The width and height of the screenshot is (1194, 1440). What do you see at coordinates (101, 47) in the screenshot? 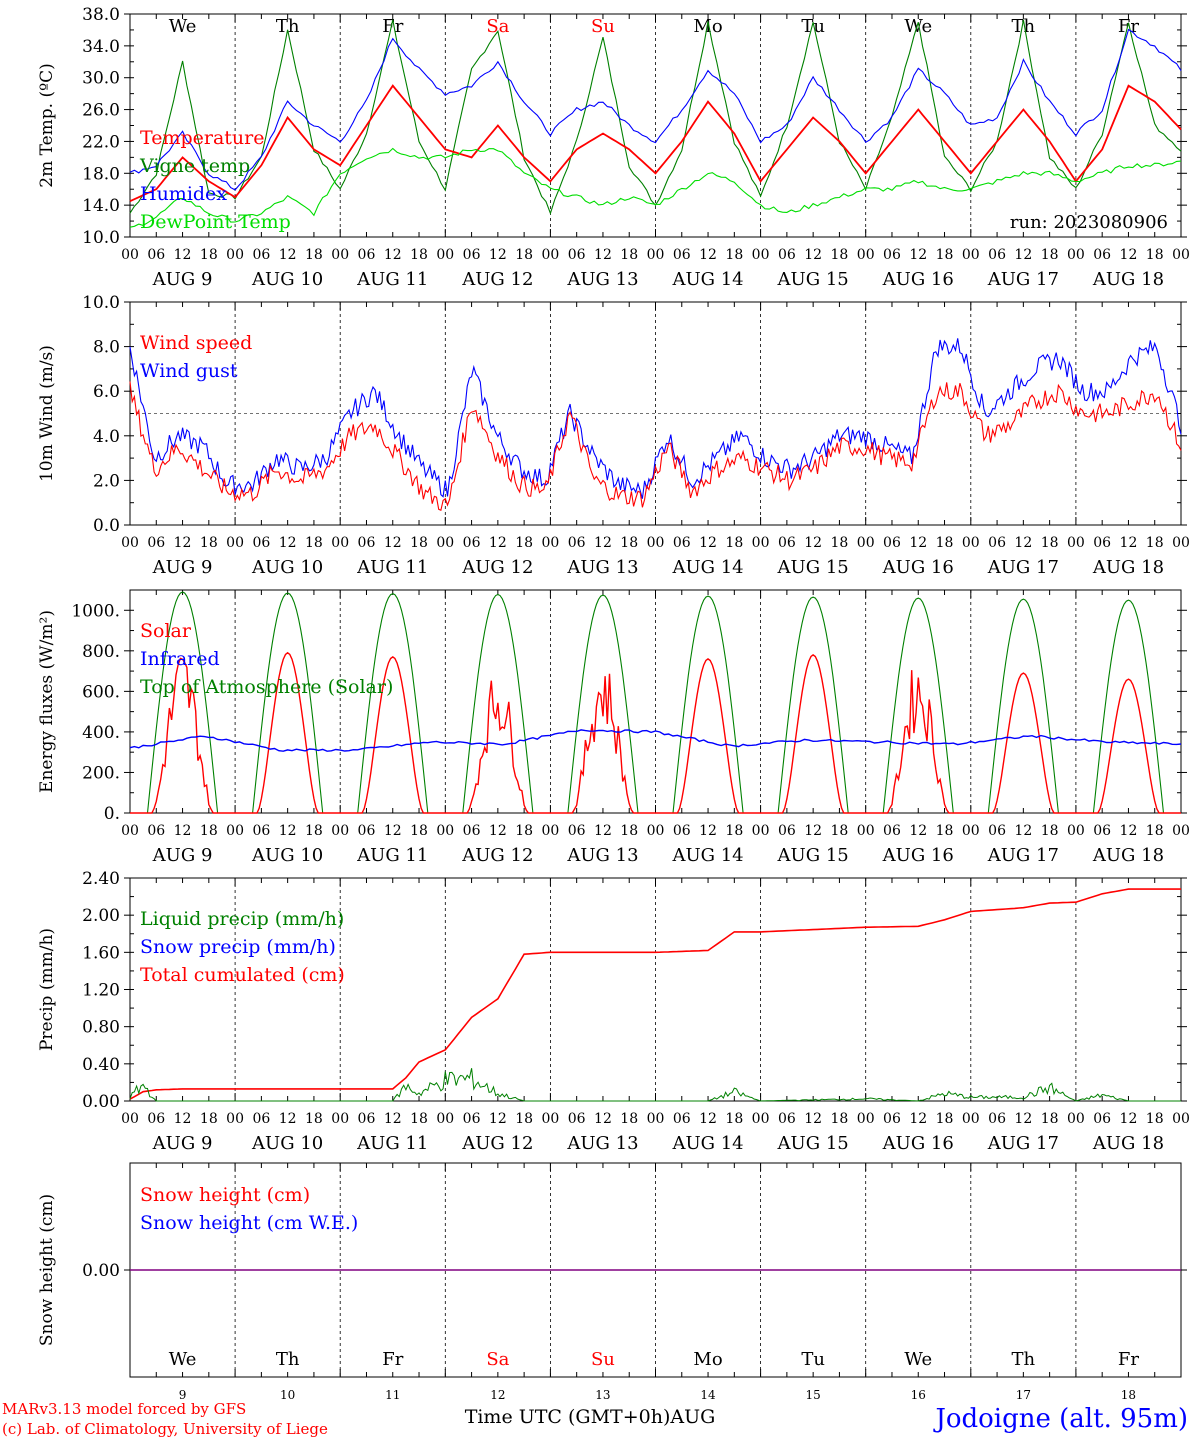
I see `y-tick-label: 34.0` at bounding box center [101, 47].